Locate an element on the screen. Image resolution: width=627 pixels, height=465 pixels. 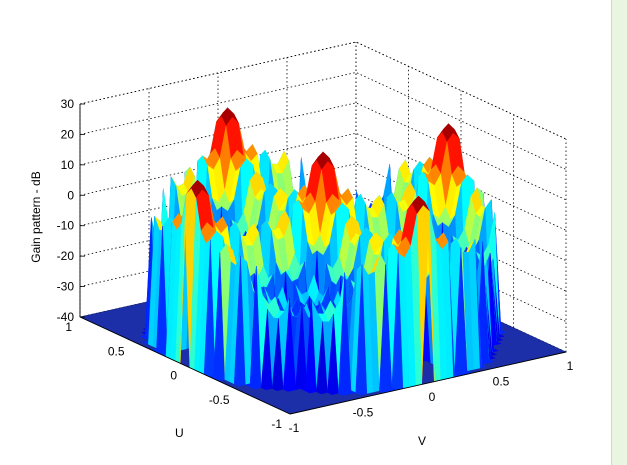
u-axis-line is located at coordinates (185, 365).